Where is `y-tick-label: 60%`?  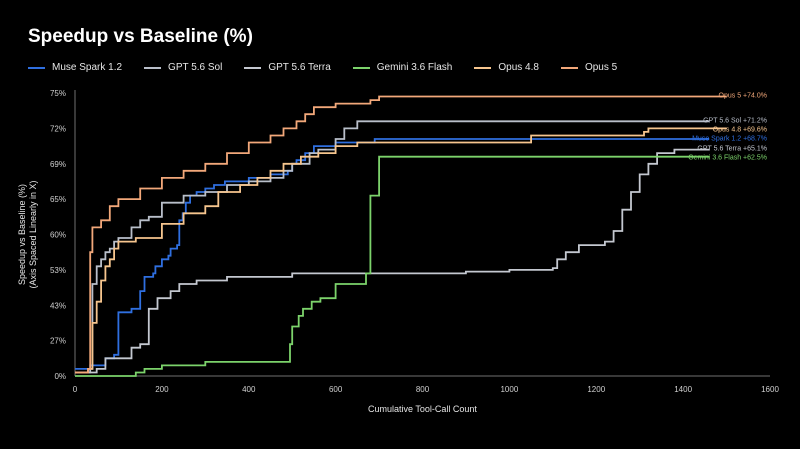
y-tick-label: 60% is located at coordinates (58, 235).